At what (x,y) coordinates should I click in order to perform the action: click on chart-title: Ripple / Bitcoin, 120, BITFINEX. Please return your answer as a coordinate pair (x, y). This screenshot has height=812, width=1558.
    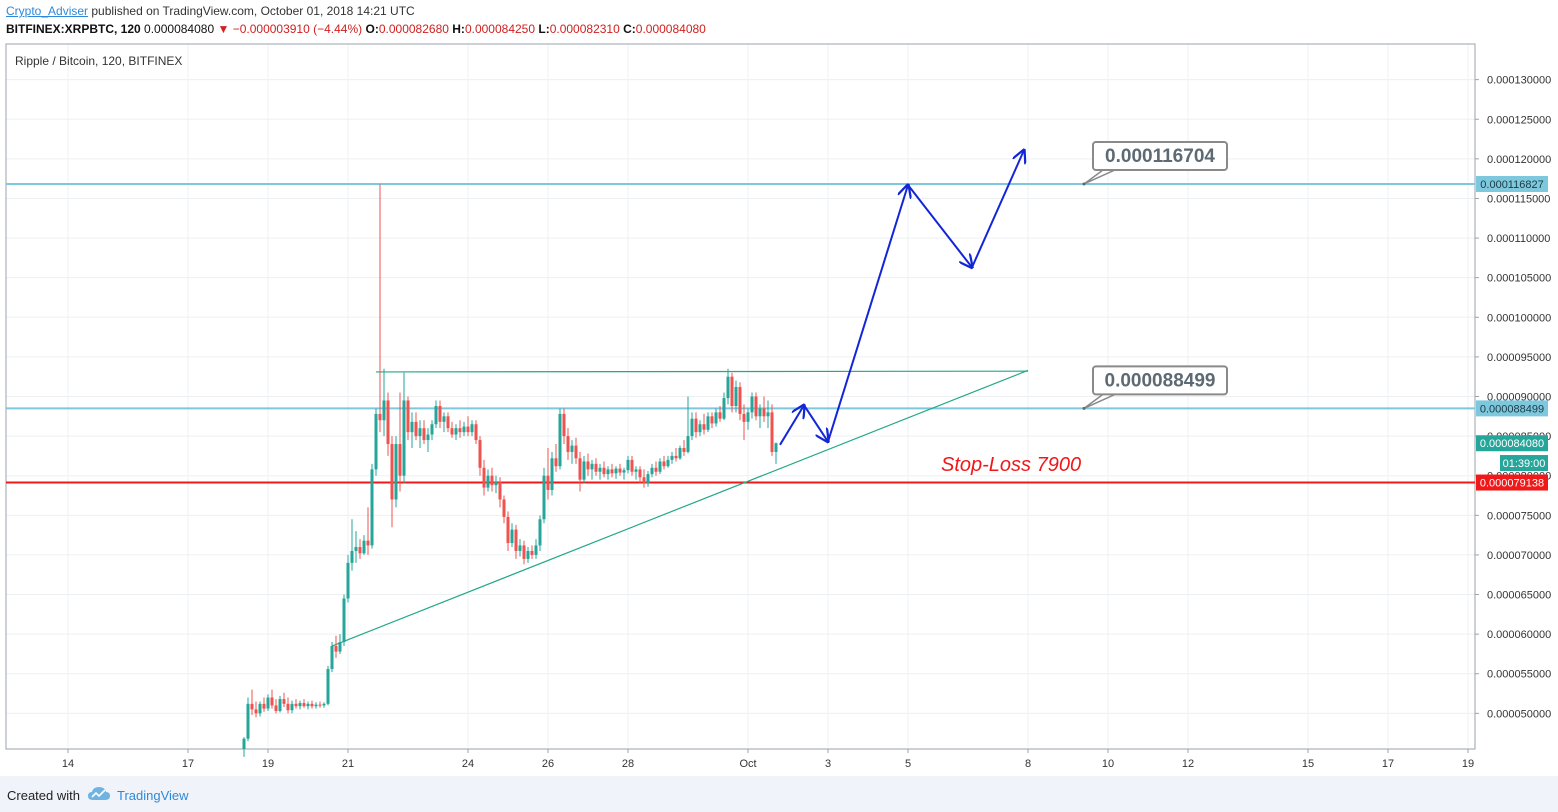
    Looking at the image, I should click on (98, 61).